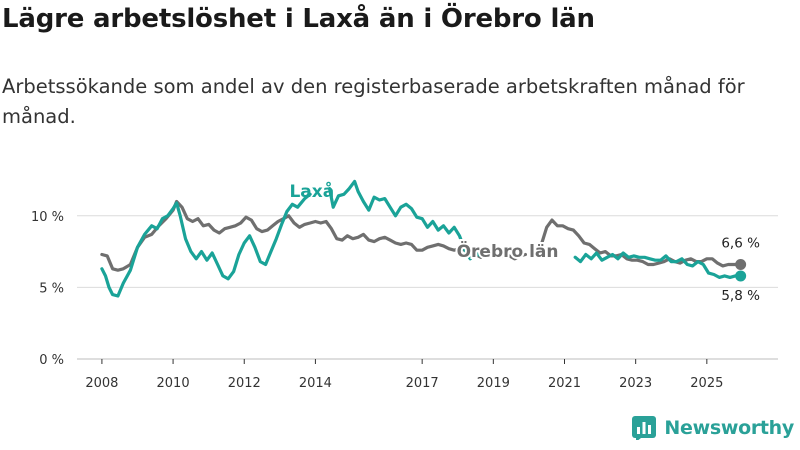 This screenshot has width=800, height=450. I want to click on series-label-laxa: Laxå, so click(311, 191).